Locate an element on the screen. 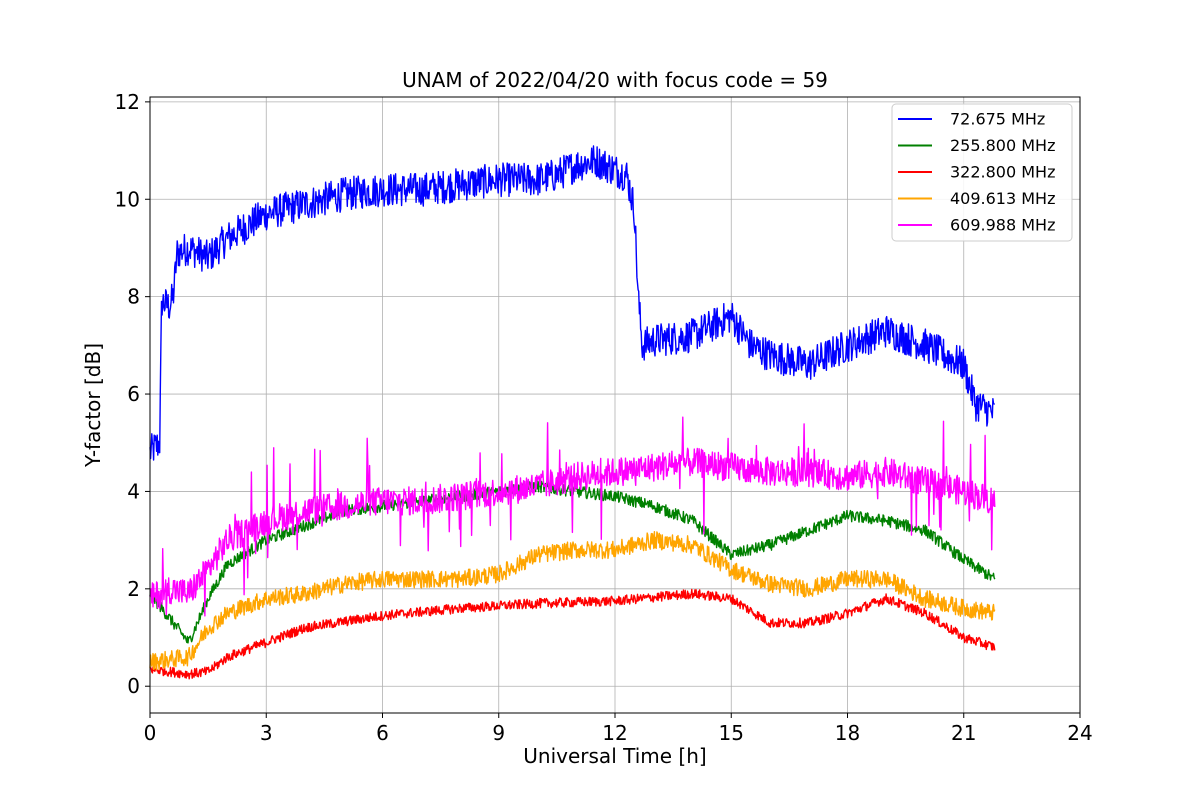 Image resolution: width=1200 pixels, height=800 pixels. x-tick-label: 12 is located at coordinates (614, 733).